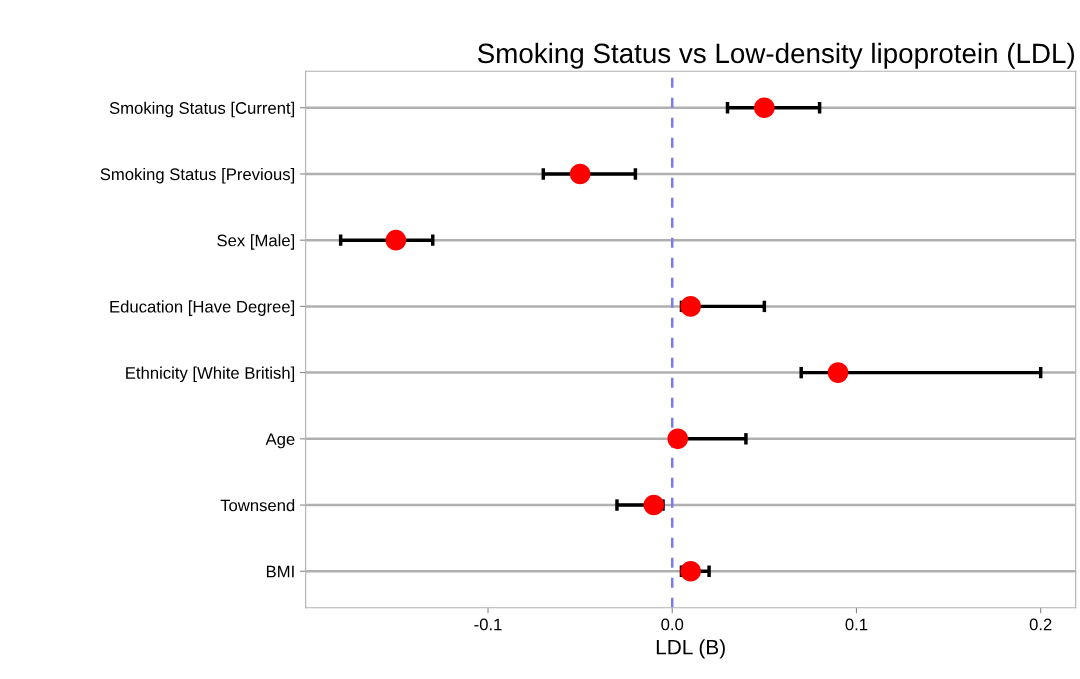 The height and width of the screenshot is (679, 1080). What do you see at coordinates (197, 175) in the screenshot?
I see `y-tick-label: Smoking Status [Previous]` at bounding box center [197, 175].